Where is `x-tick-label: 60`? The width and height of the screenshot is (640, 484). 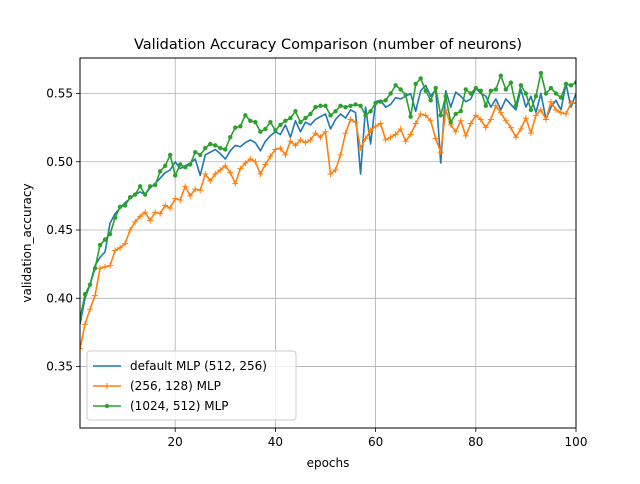 x-tick-label: 60 is located at coordinates (375, 442).